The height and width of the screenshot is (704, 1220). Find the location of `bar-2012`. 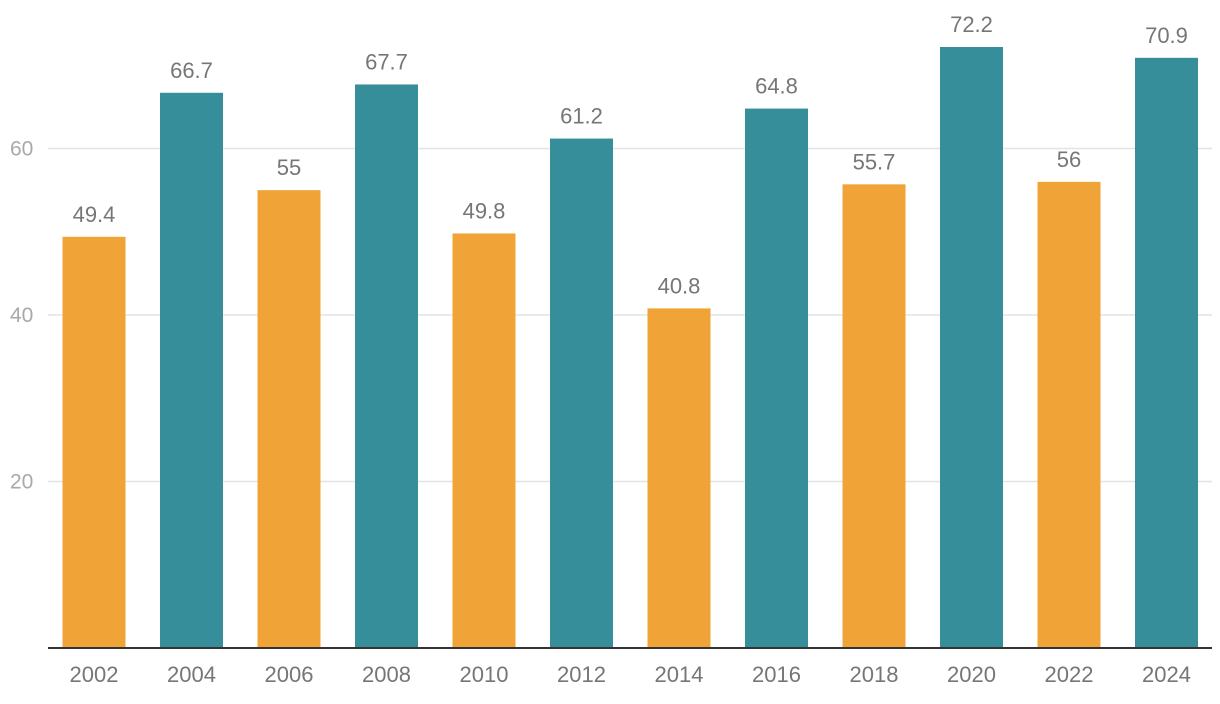

bar-2012 is located at coordinates (581, 393).